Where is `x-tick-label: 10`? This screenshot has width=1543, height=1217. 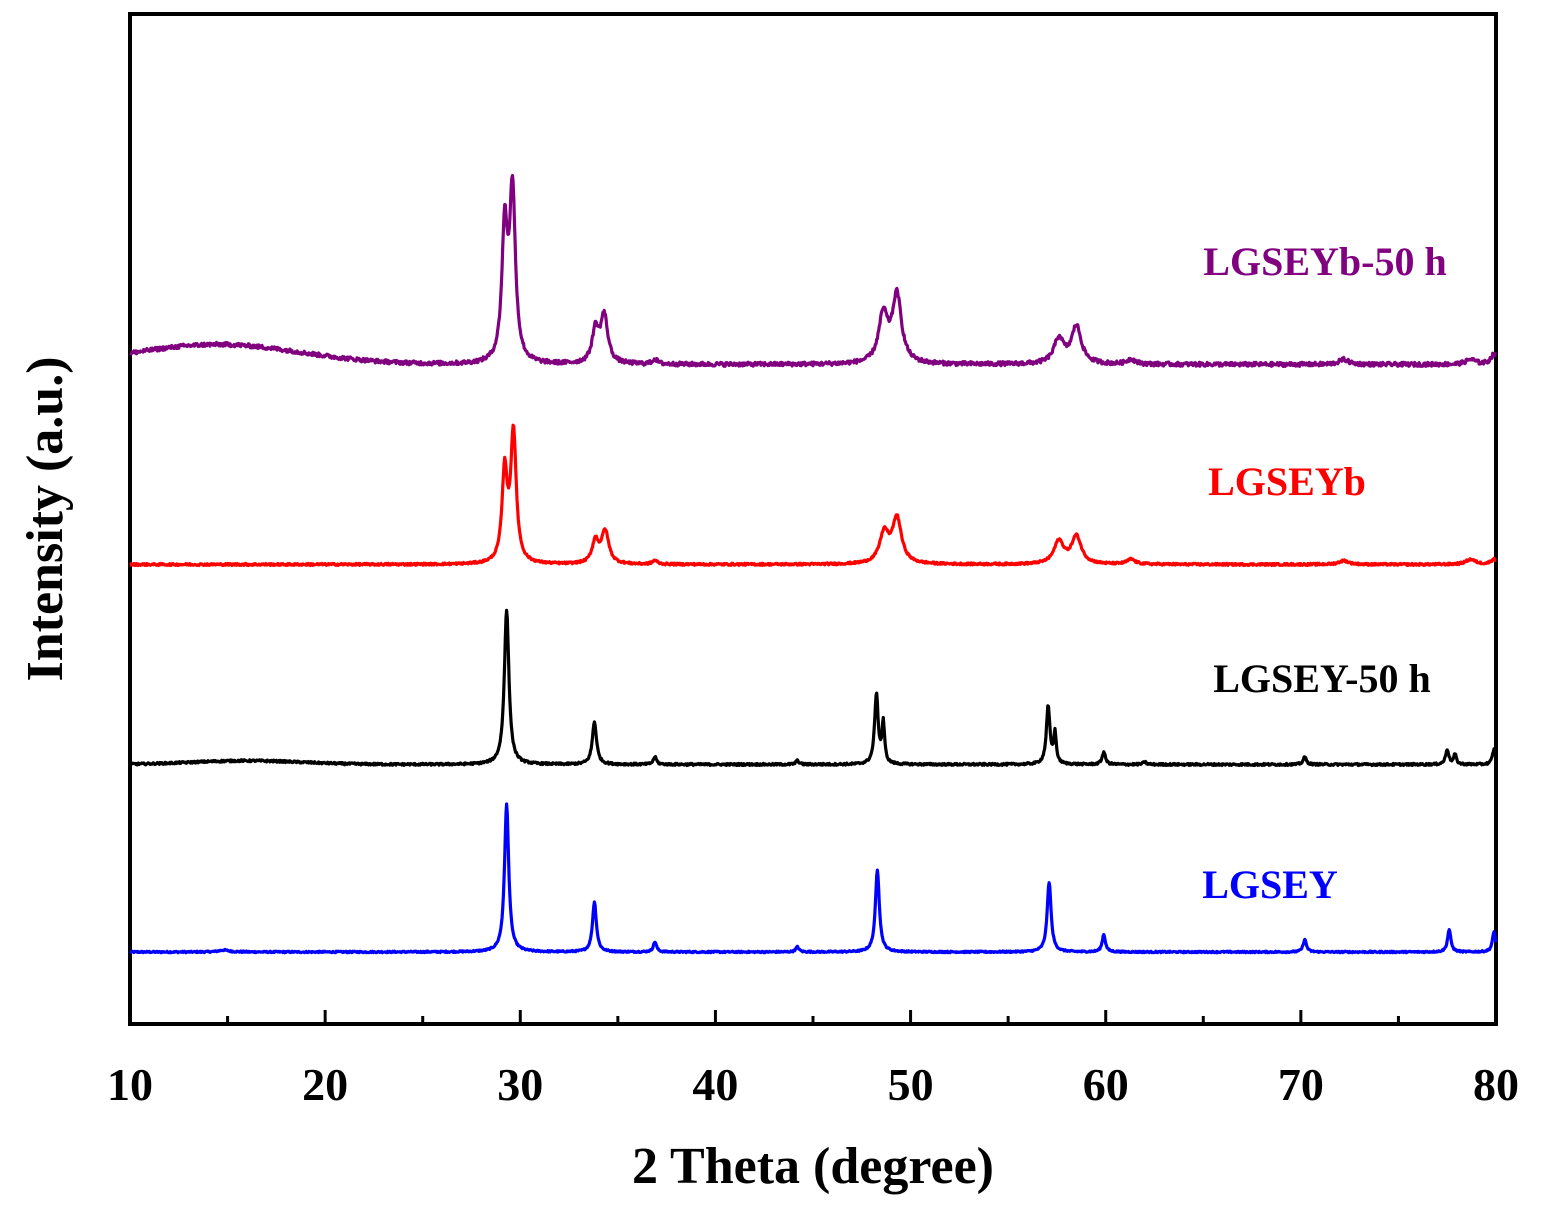
x-tick-label: 10 is located at coordinates (130, 1084).